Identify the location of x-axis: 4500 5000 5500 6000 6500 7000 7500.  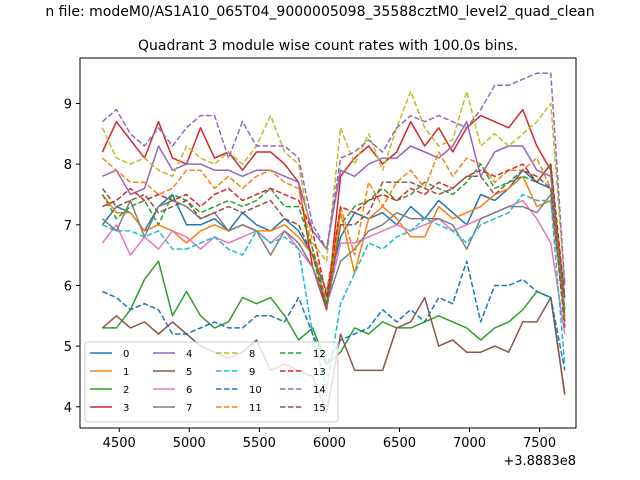
(329, 439).